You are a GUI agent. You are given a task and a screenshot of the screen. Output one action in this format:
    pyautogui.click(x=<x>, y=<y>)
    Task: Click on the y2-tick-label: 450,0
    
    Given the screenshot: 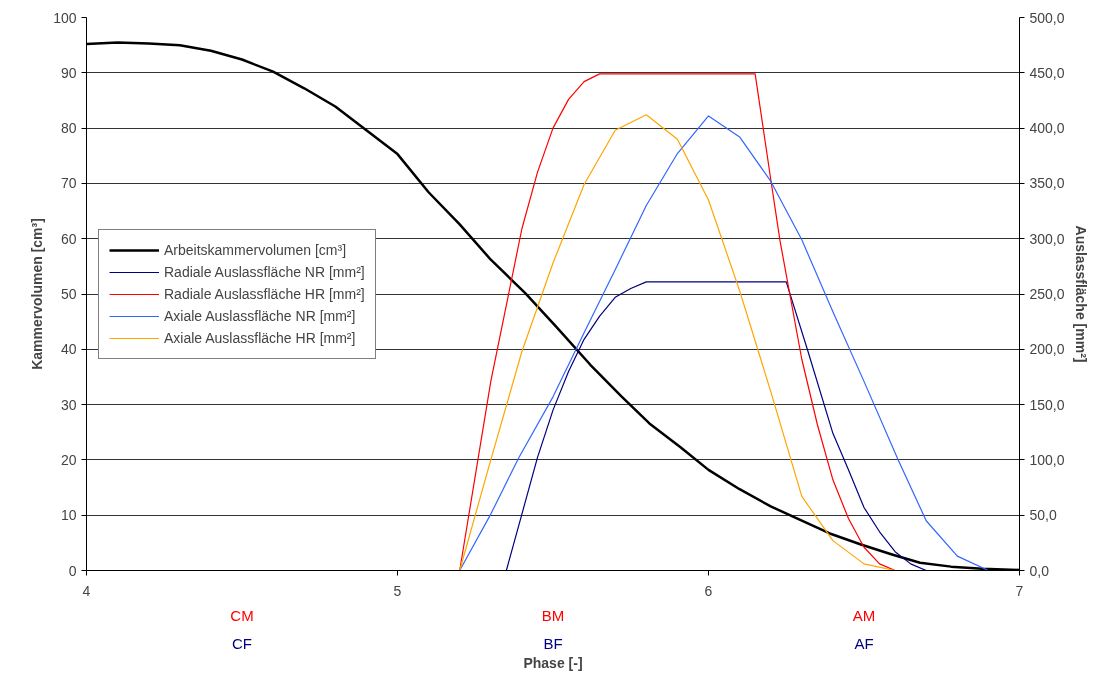 What is the action you would take?
    pyautogui.click(x=1047, y=72)
    